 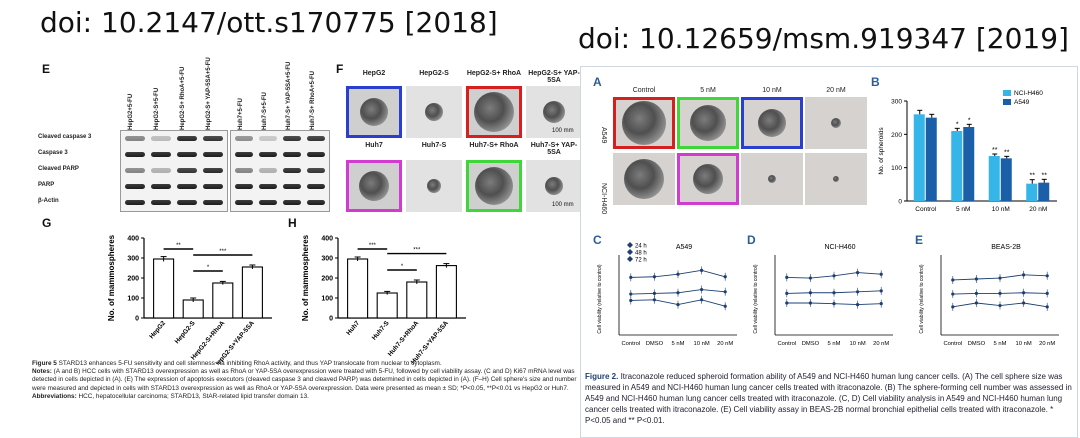 What do you see at coordinates (1047, 344) in the screenshot?
I see `x-tick-label: 20 nM` at bounding box center [1047, 344].